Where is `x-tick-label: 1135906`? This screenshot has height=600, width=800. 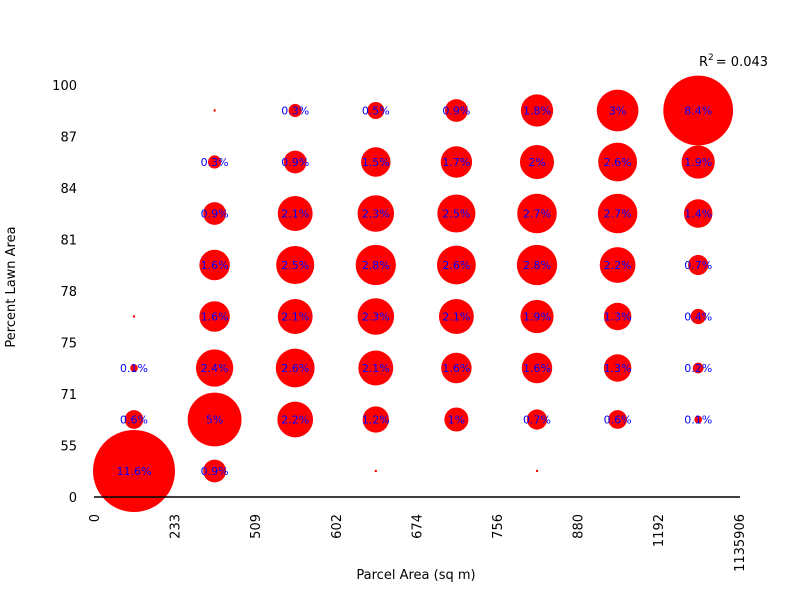 x-tick-label: 1135906 is located at coordinates (740, 543).